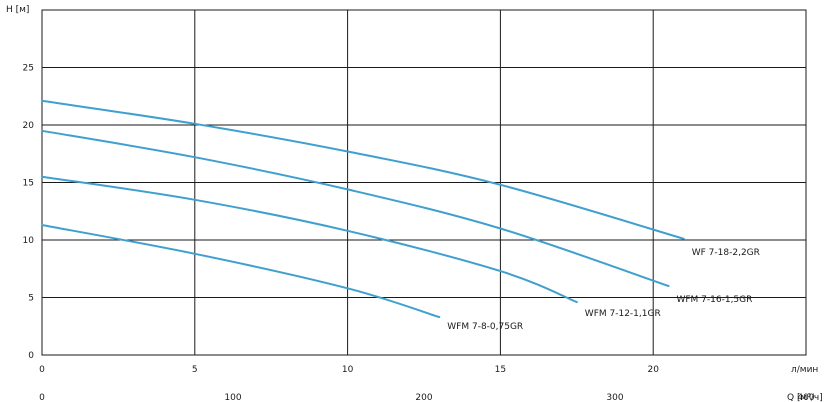 This screenshot has width=828, height=402. Describe the element at coordinates (423, 397) in the screenshot. I see `x2-tick-label: 200` at that location.